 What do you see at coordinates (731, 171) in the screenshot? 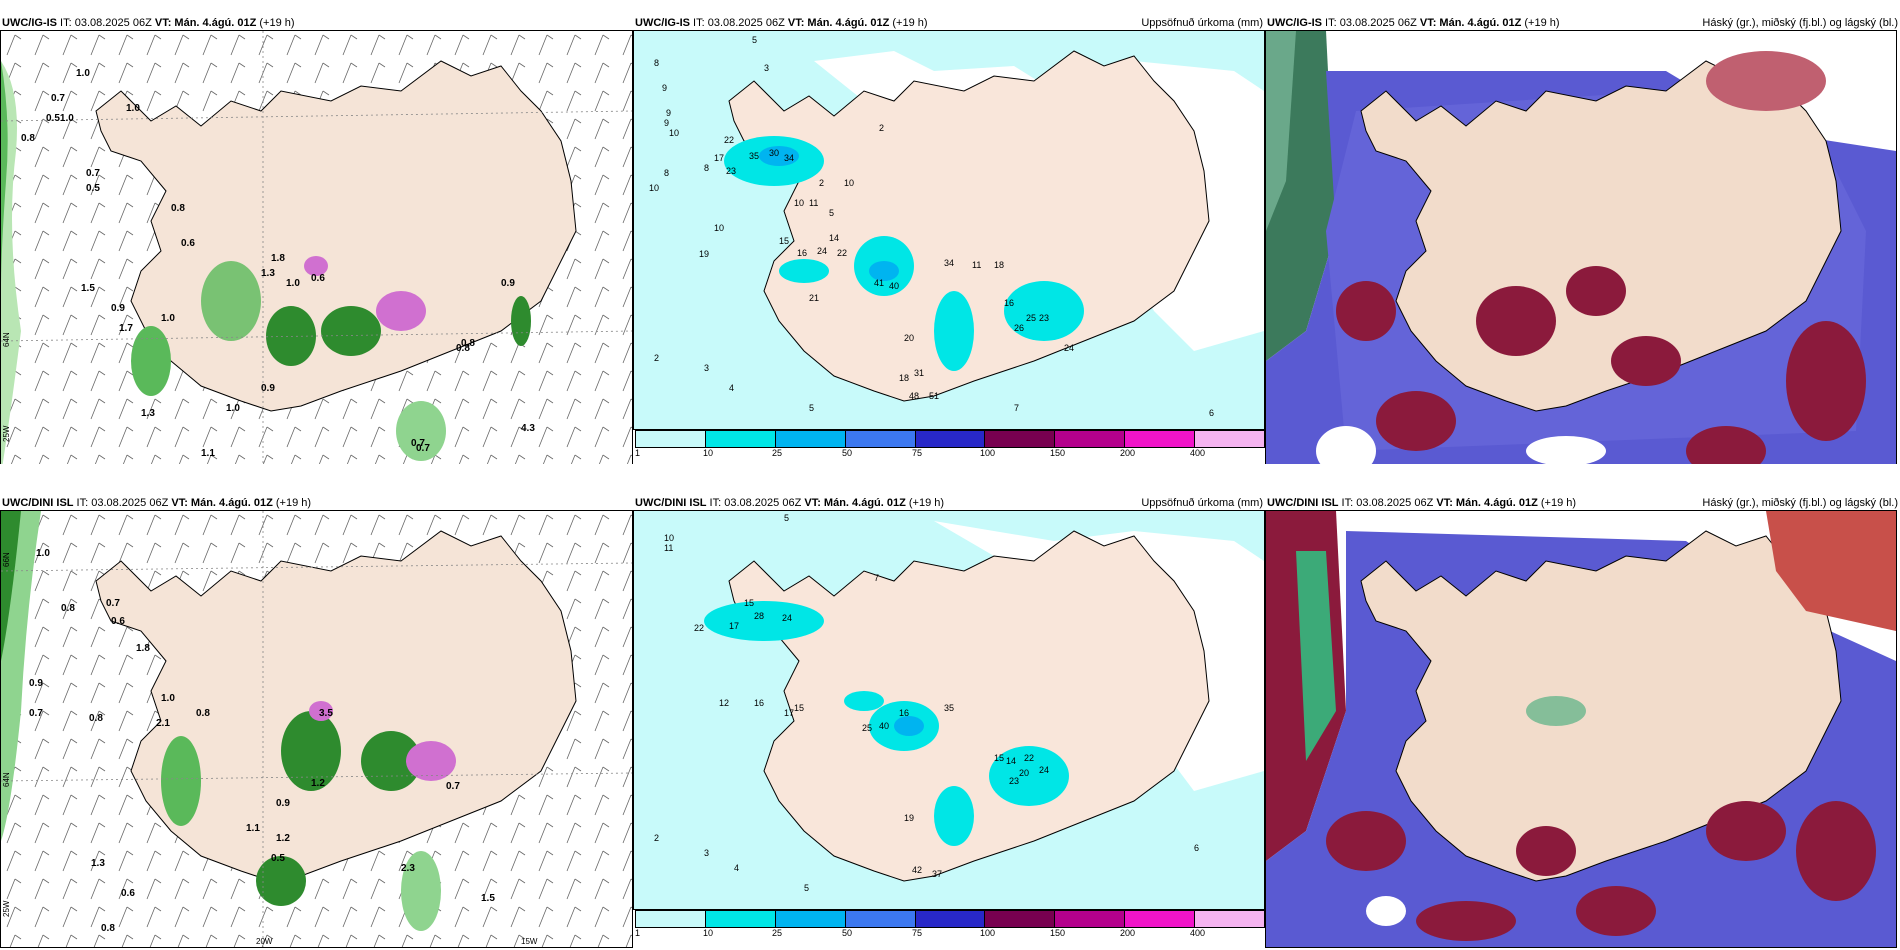
I see `precip-label: 23` at bounding box center [731, 171].